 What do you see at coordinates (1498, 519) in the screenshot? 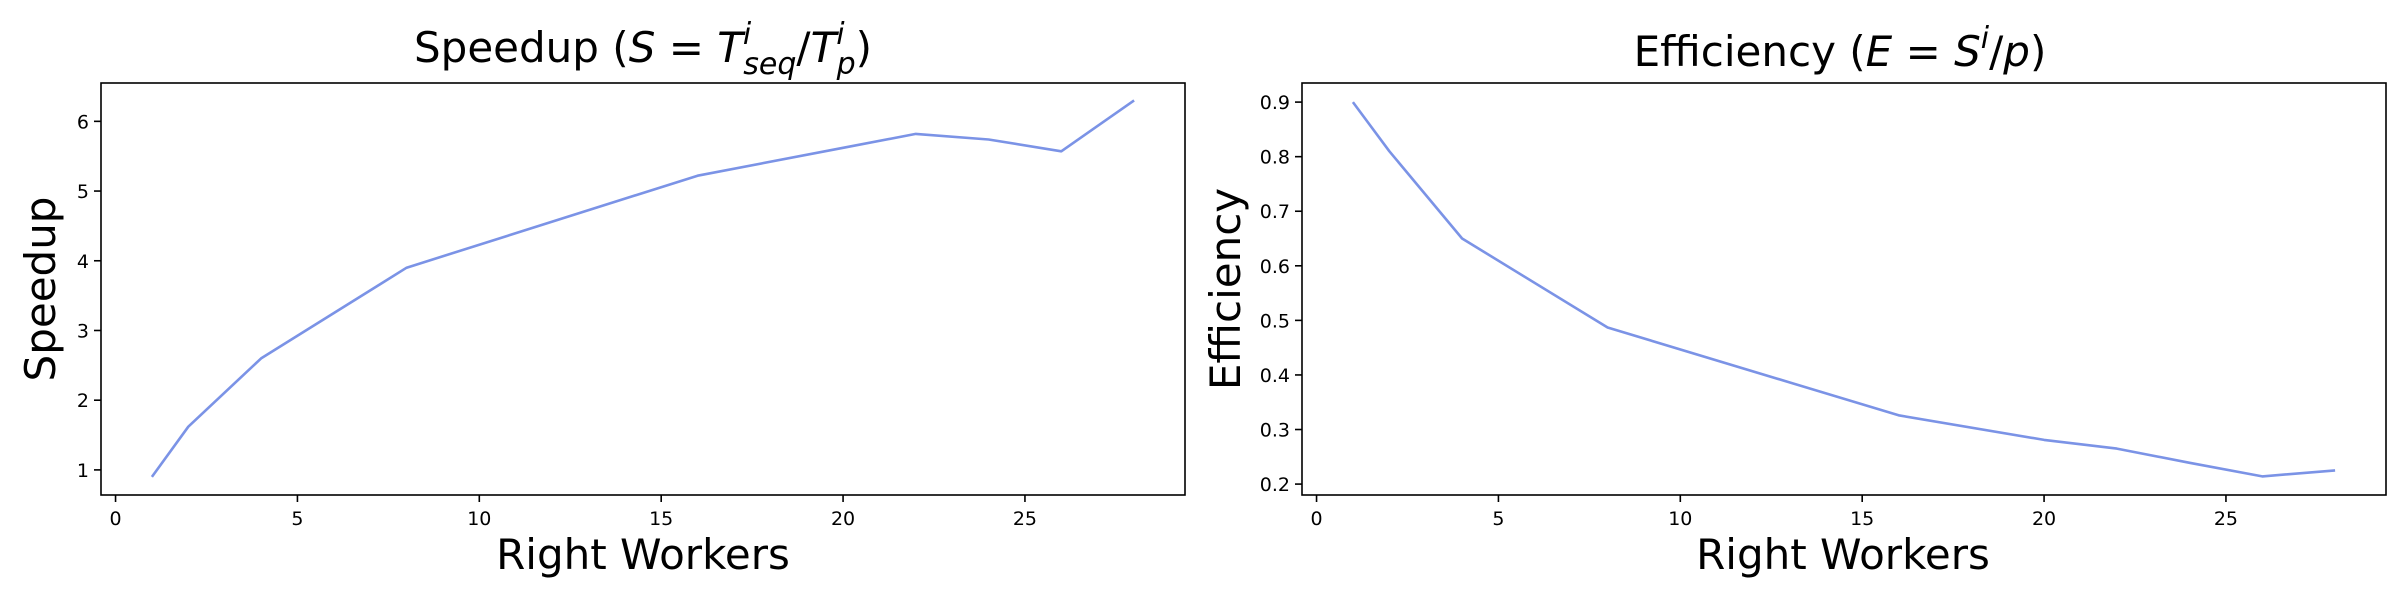
I see `efficiency-x-tick-label: 5` at bounding box center [1498, 519].